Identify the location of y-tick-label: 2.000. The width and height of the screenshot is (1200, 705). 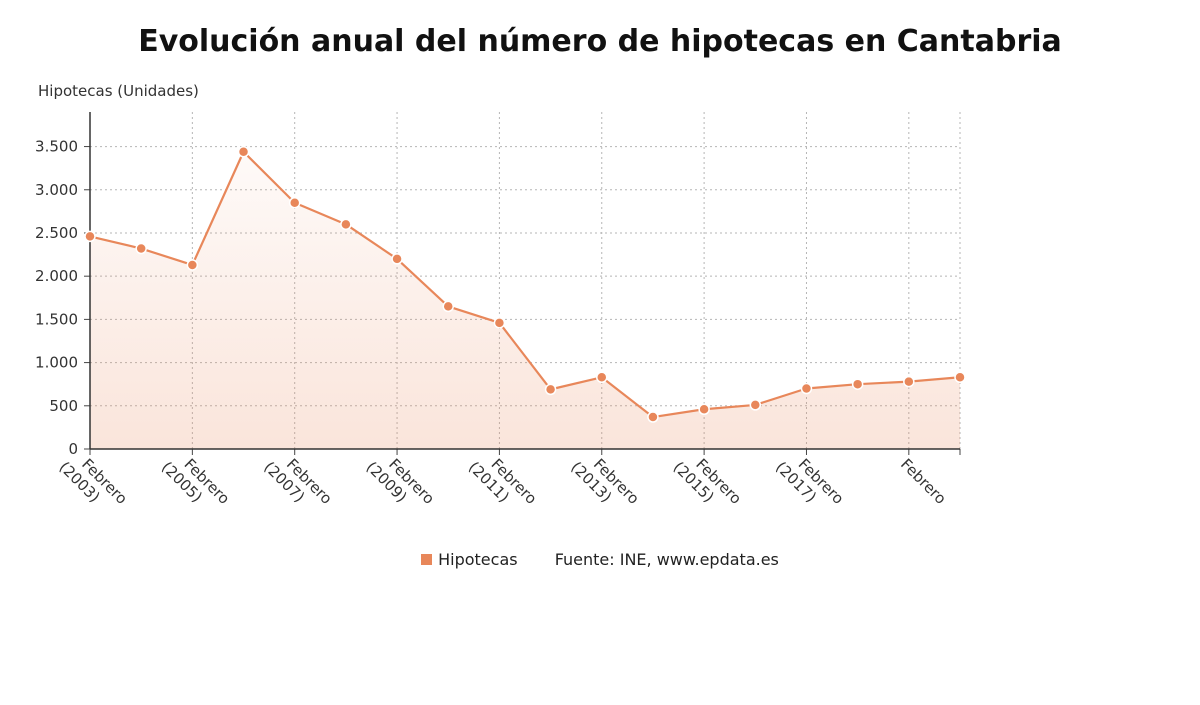
(56, 276).